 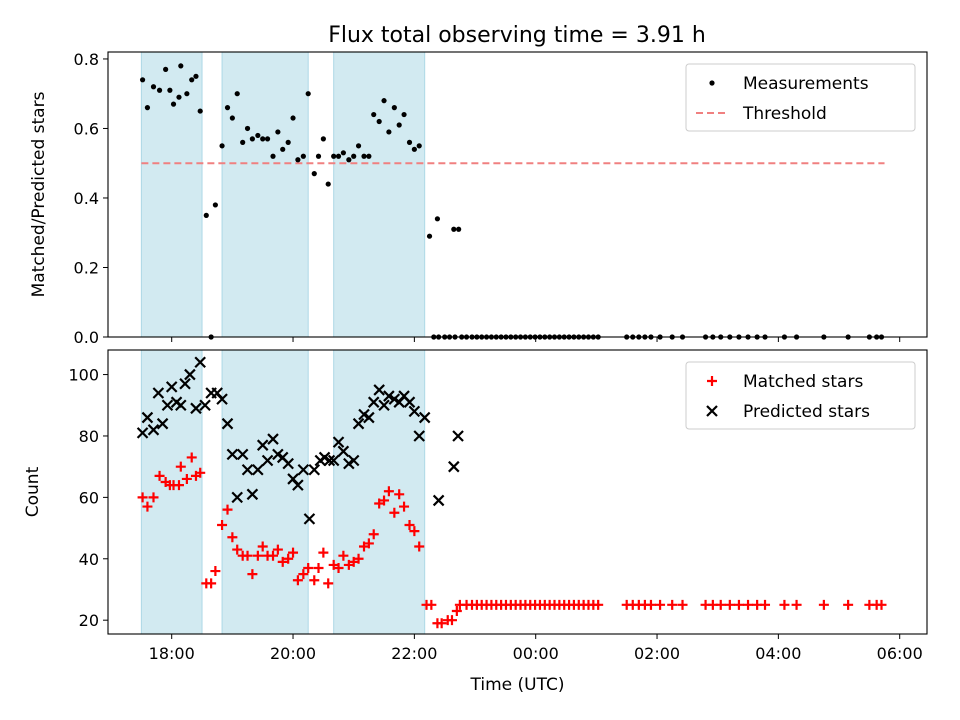 What do you see at coordinates (89, 436) in the screenshot?
I see `y-tick-label: 80` at bounding box center [89, 436].